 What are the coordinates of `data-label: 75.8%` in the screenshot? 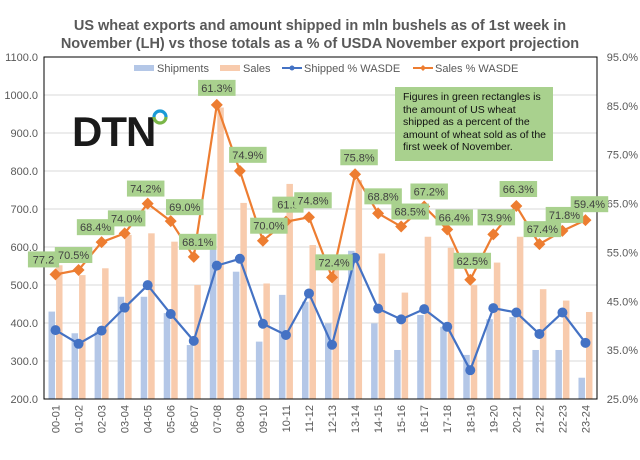 It's located at (358, 158).